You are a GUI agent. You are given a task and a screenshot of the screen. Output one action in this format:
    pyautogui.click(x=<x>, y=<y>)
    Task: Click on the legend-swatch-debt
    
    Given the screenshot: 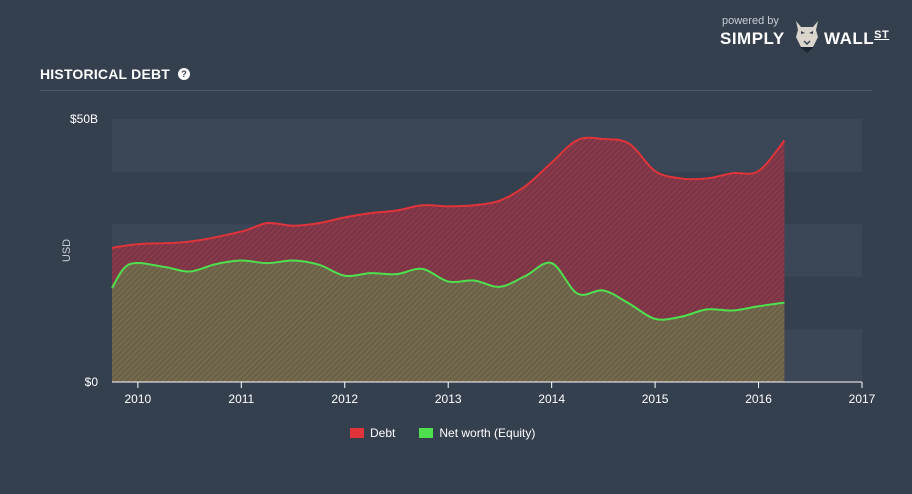 What is the action you would take?
    pyautogui.click(x=357, y=433)
    